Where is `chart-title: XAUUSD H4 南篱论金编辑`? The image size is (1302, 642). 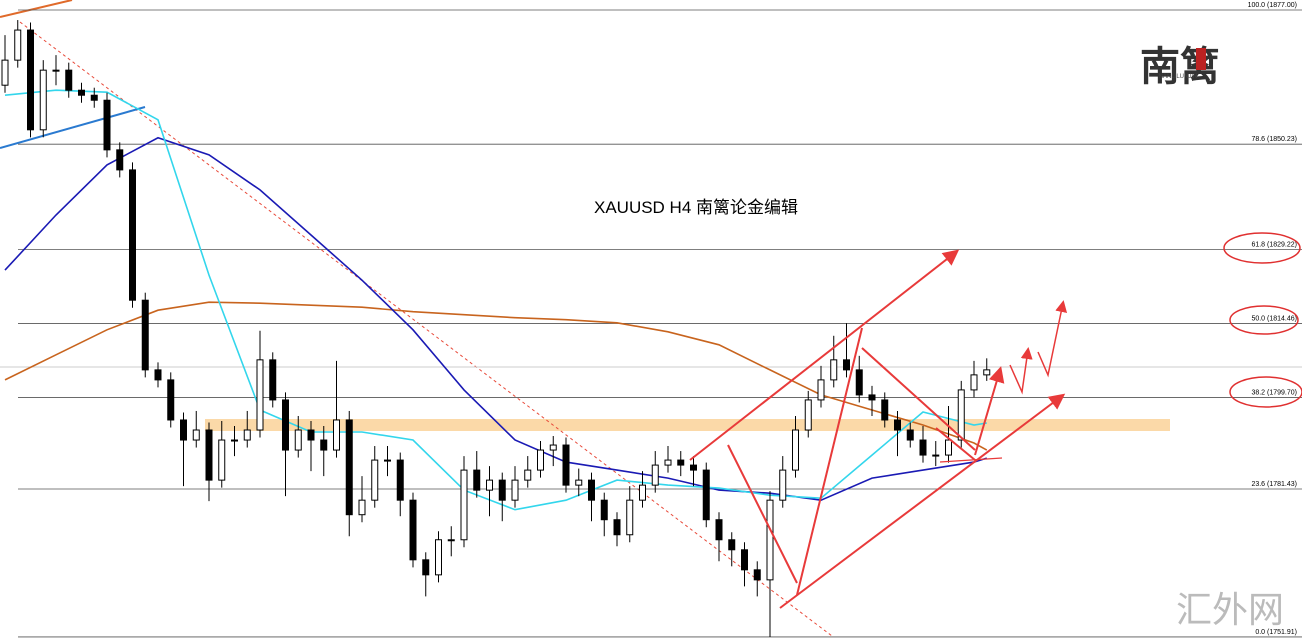
chart-title: XAUUSD H4 南篱论金编辑 is located at coordinates (696, 207).